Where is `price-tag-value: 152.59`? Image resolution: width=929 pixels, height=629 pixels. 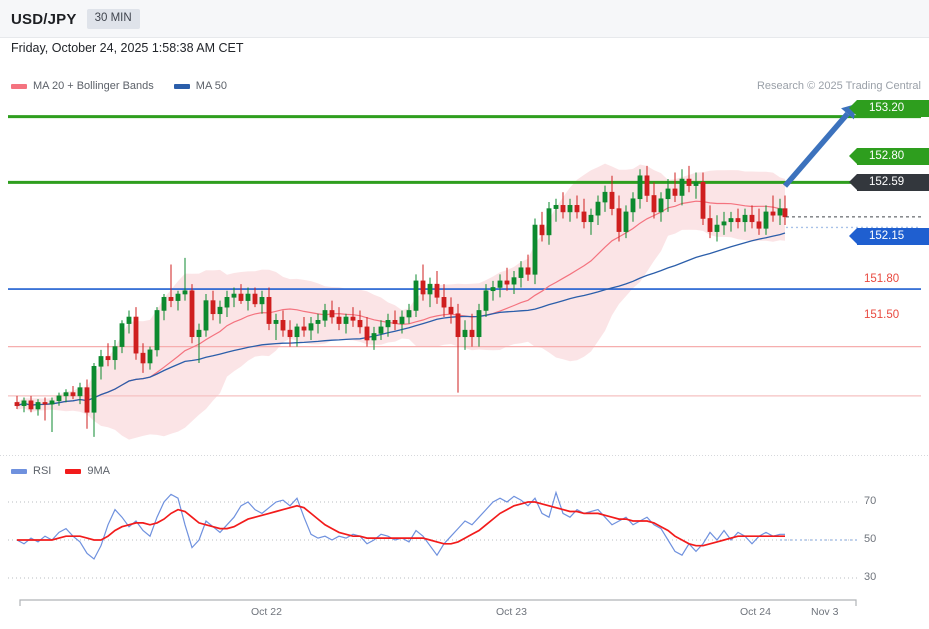 price-tag-value: 152.59 is located at coordinates (887, 182).